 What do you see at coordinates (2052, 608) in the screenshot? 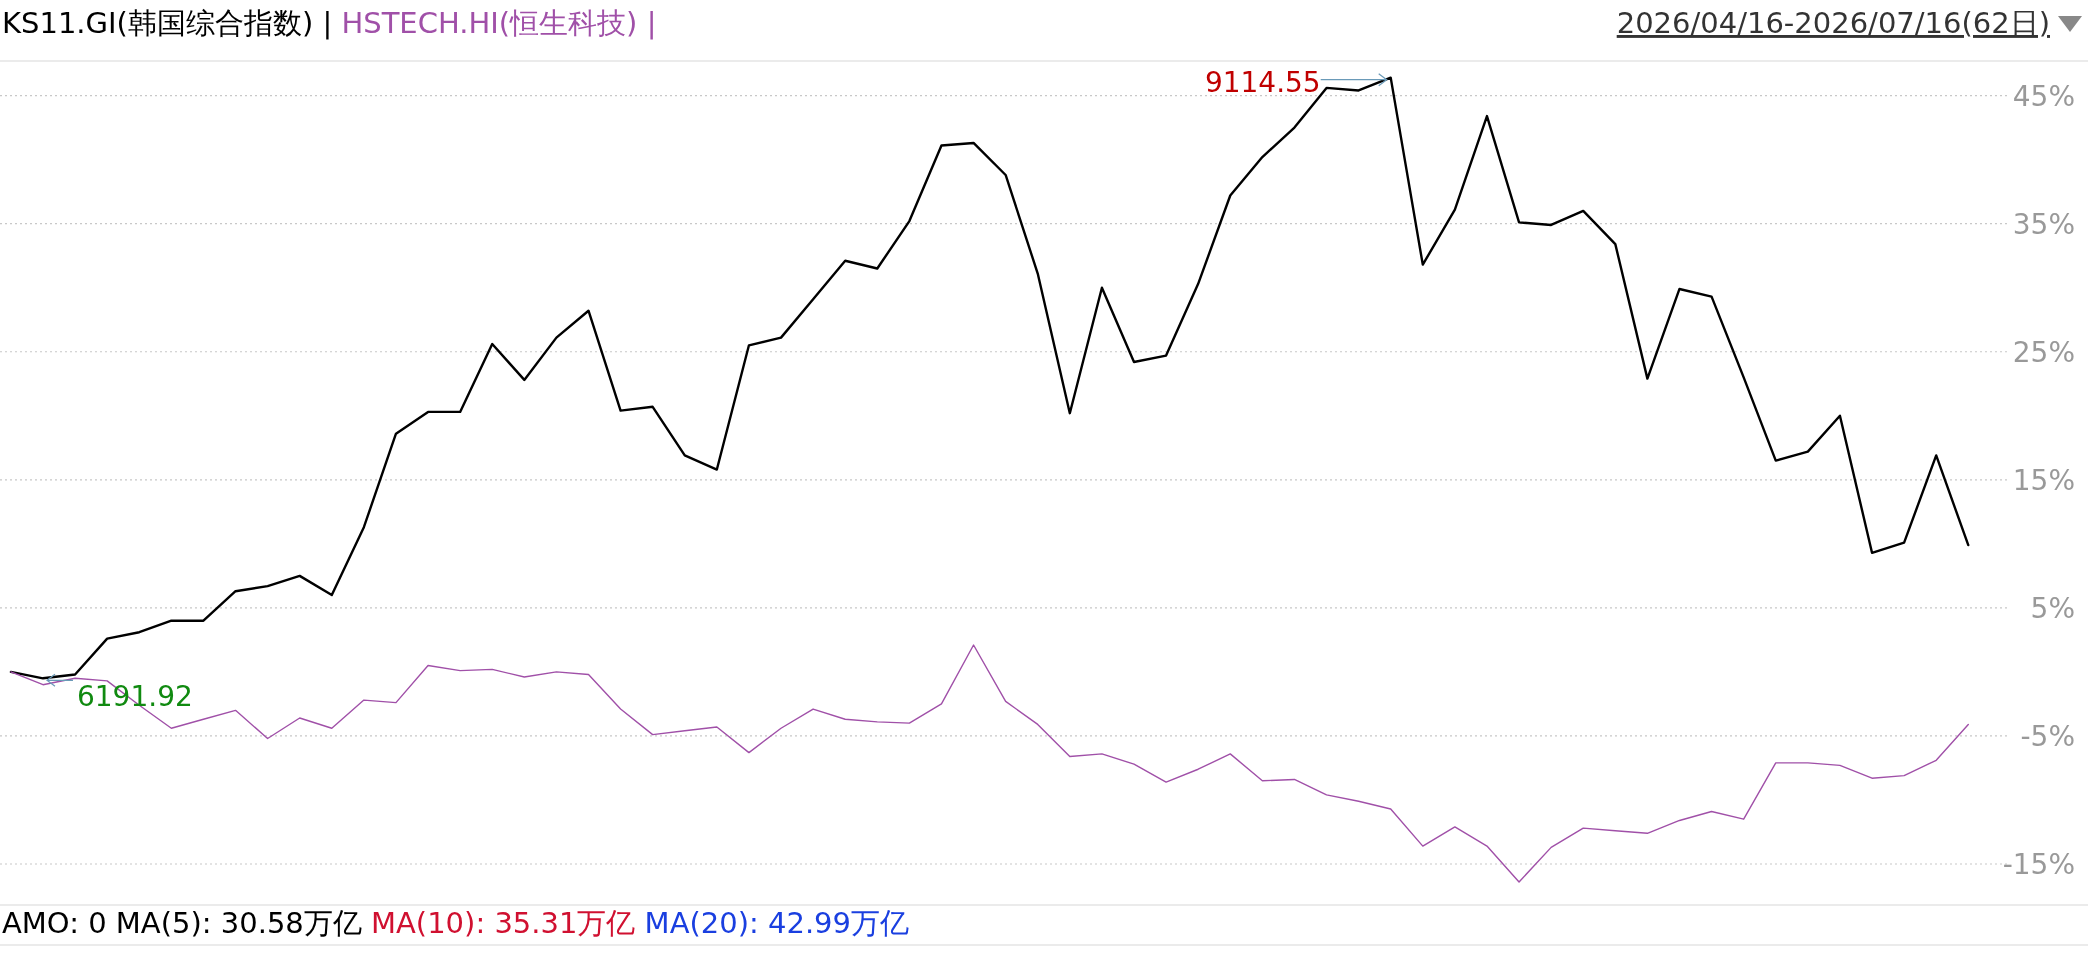
I see `y-tick-label: 5%` at bounding box center [2052, 608].